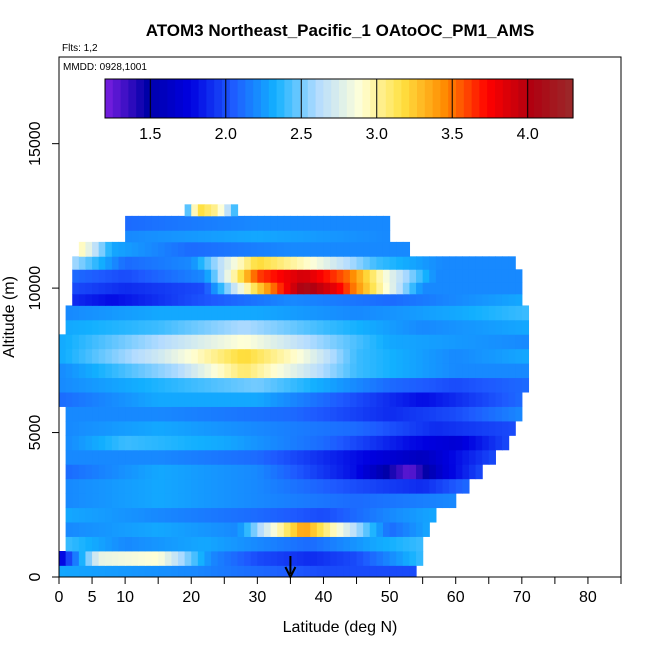 This screenshot has width=650, height=650. Describe the element at coordinates (105, 67) in the screenshot. I see `dates-label: MMDD: 0928,1001` at that location.